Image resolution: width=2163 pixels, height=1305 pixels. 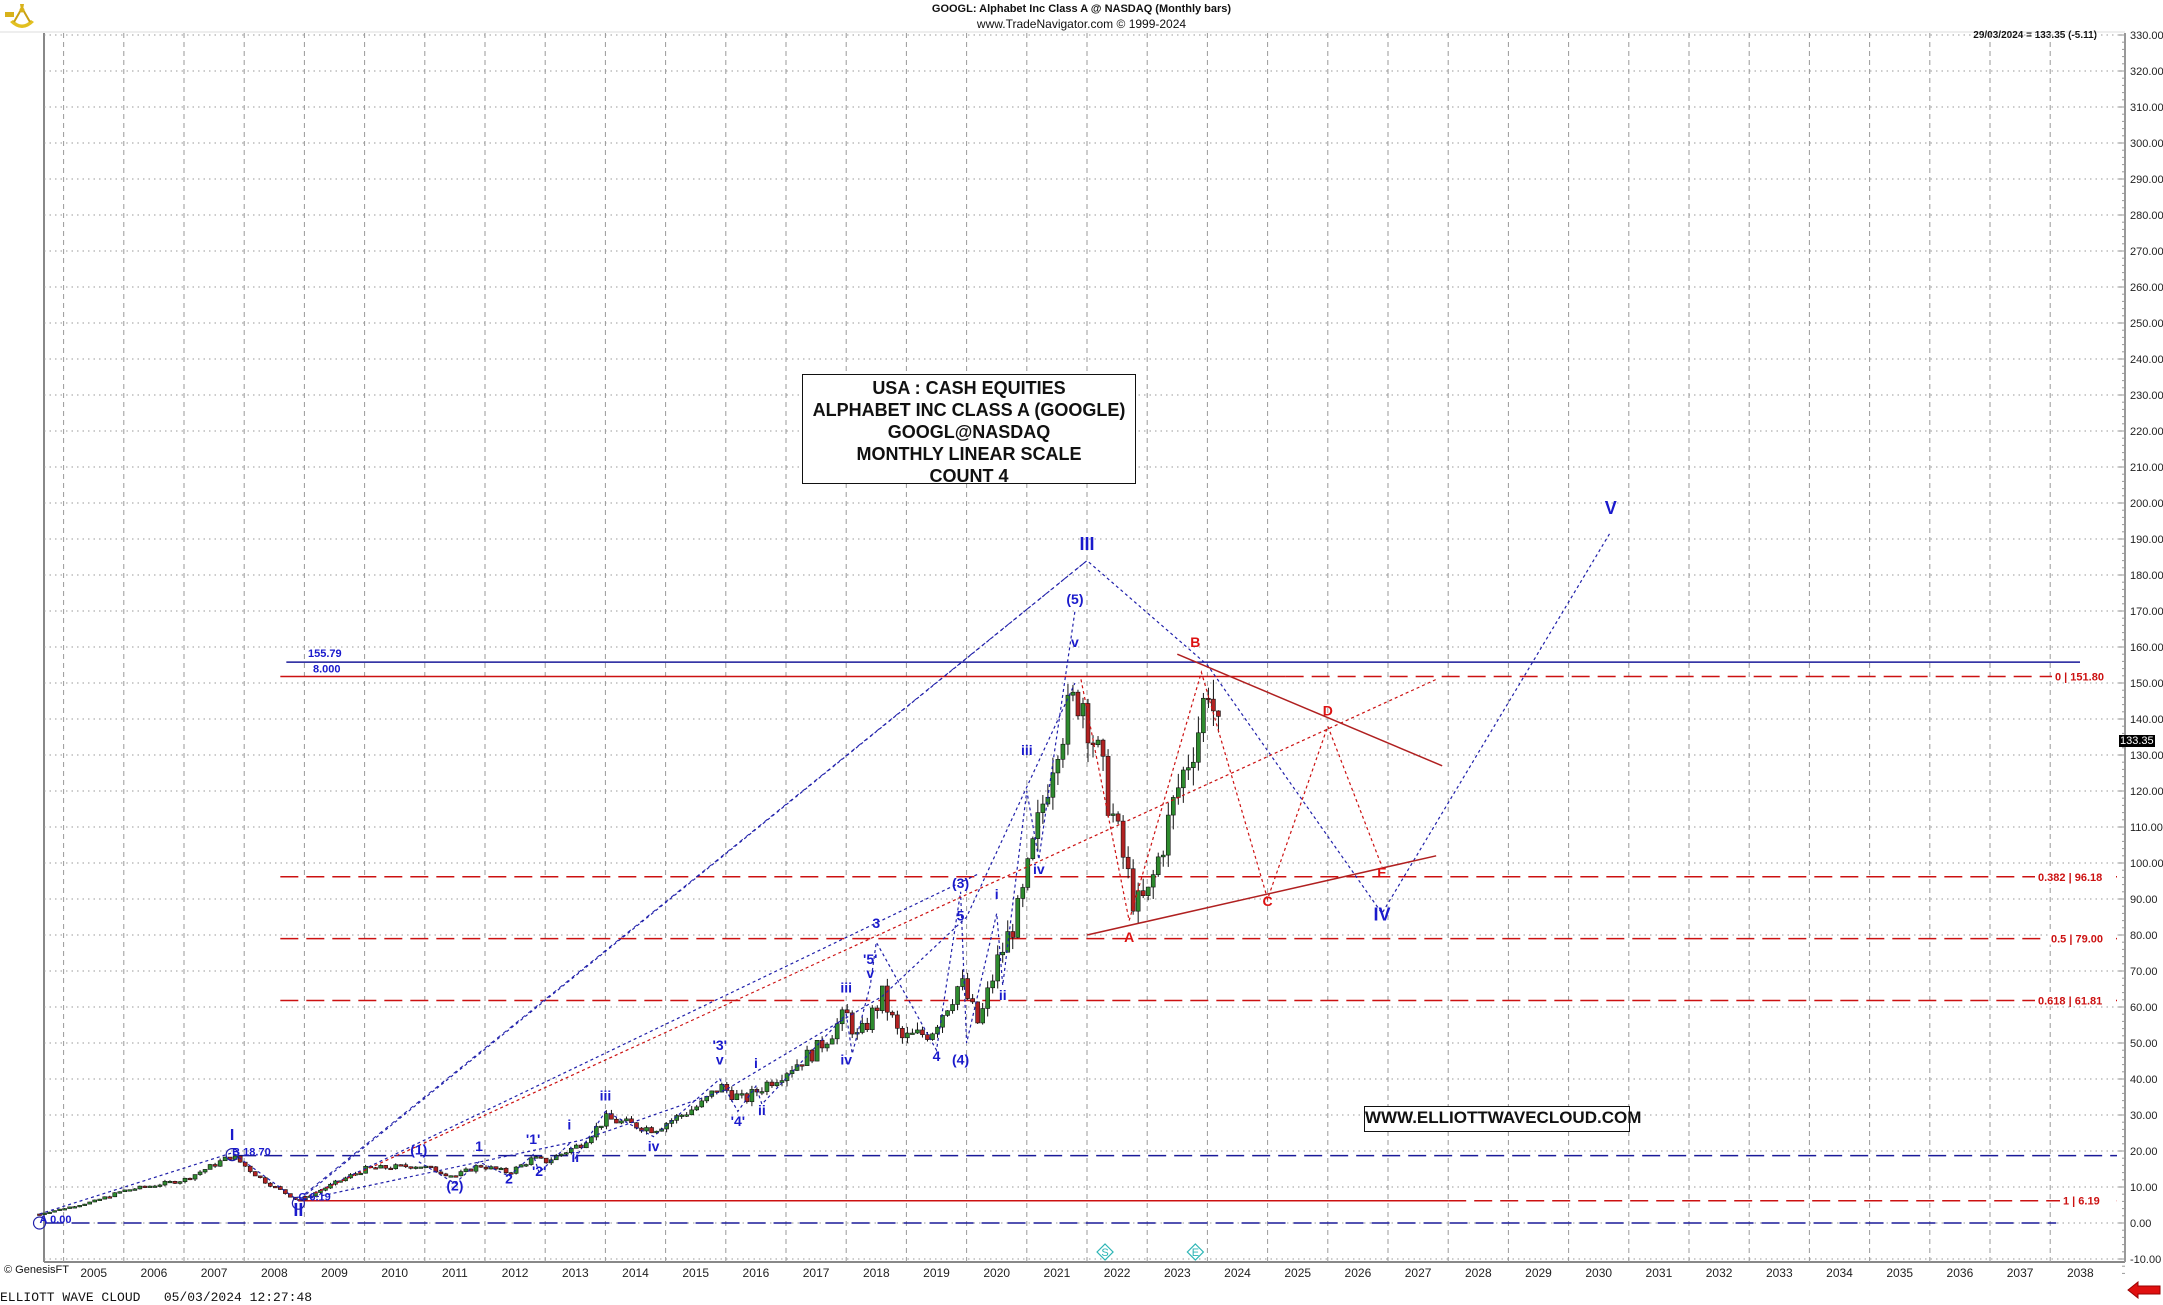 What do you see at coordinates (2146, 144) in the screenshot?
I see `y-tick-label: 300.00` at bounding box center [2146, 144].